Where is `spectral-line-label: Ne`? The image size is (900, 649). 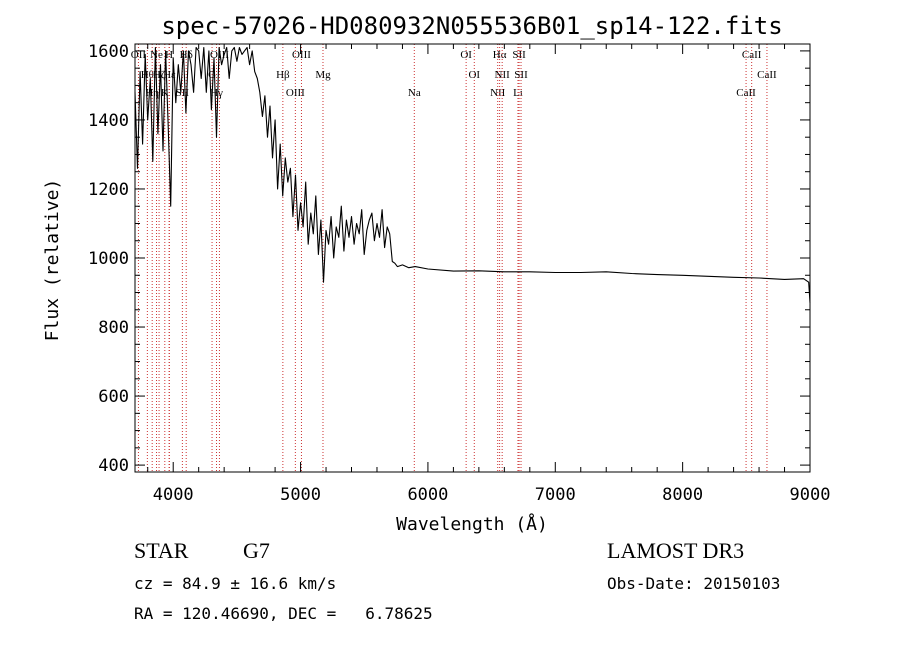 spectral-line-label: Ne is located at coordinates (156, 55).